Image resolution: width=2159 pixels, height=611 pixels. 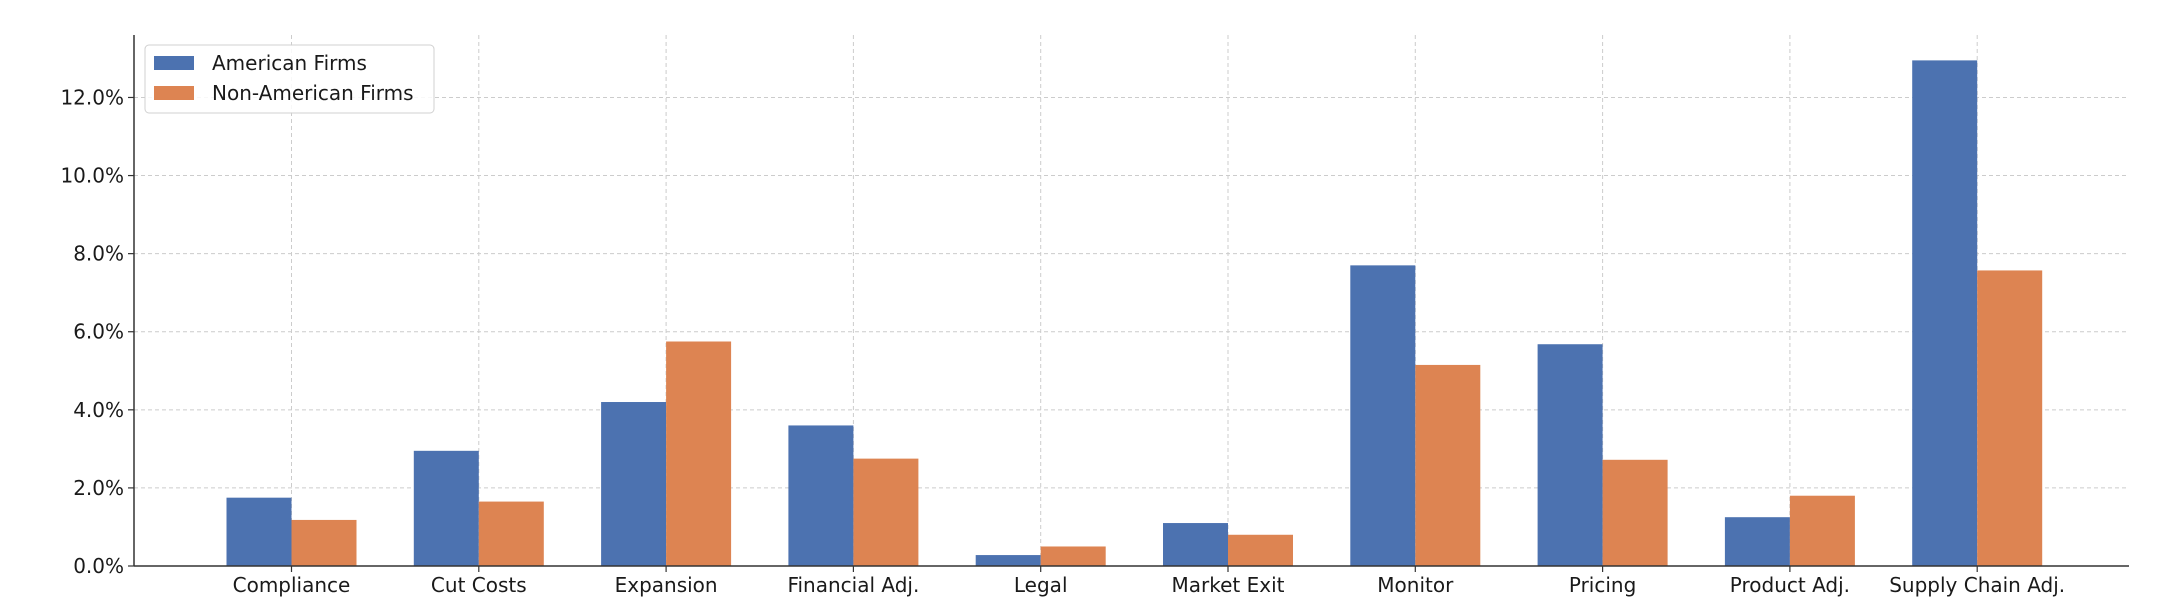 I want to click on x-tick-label: Supply Chain Adj., so click(x=1977, y=585).